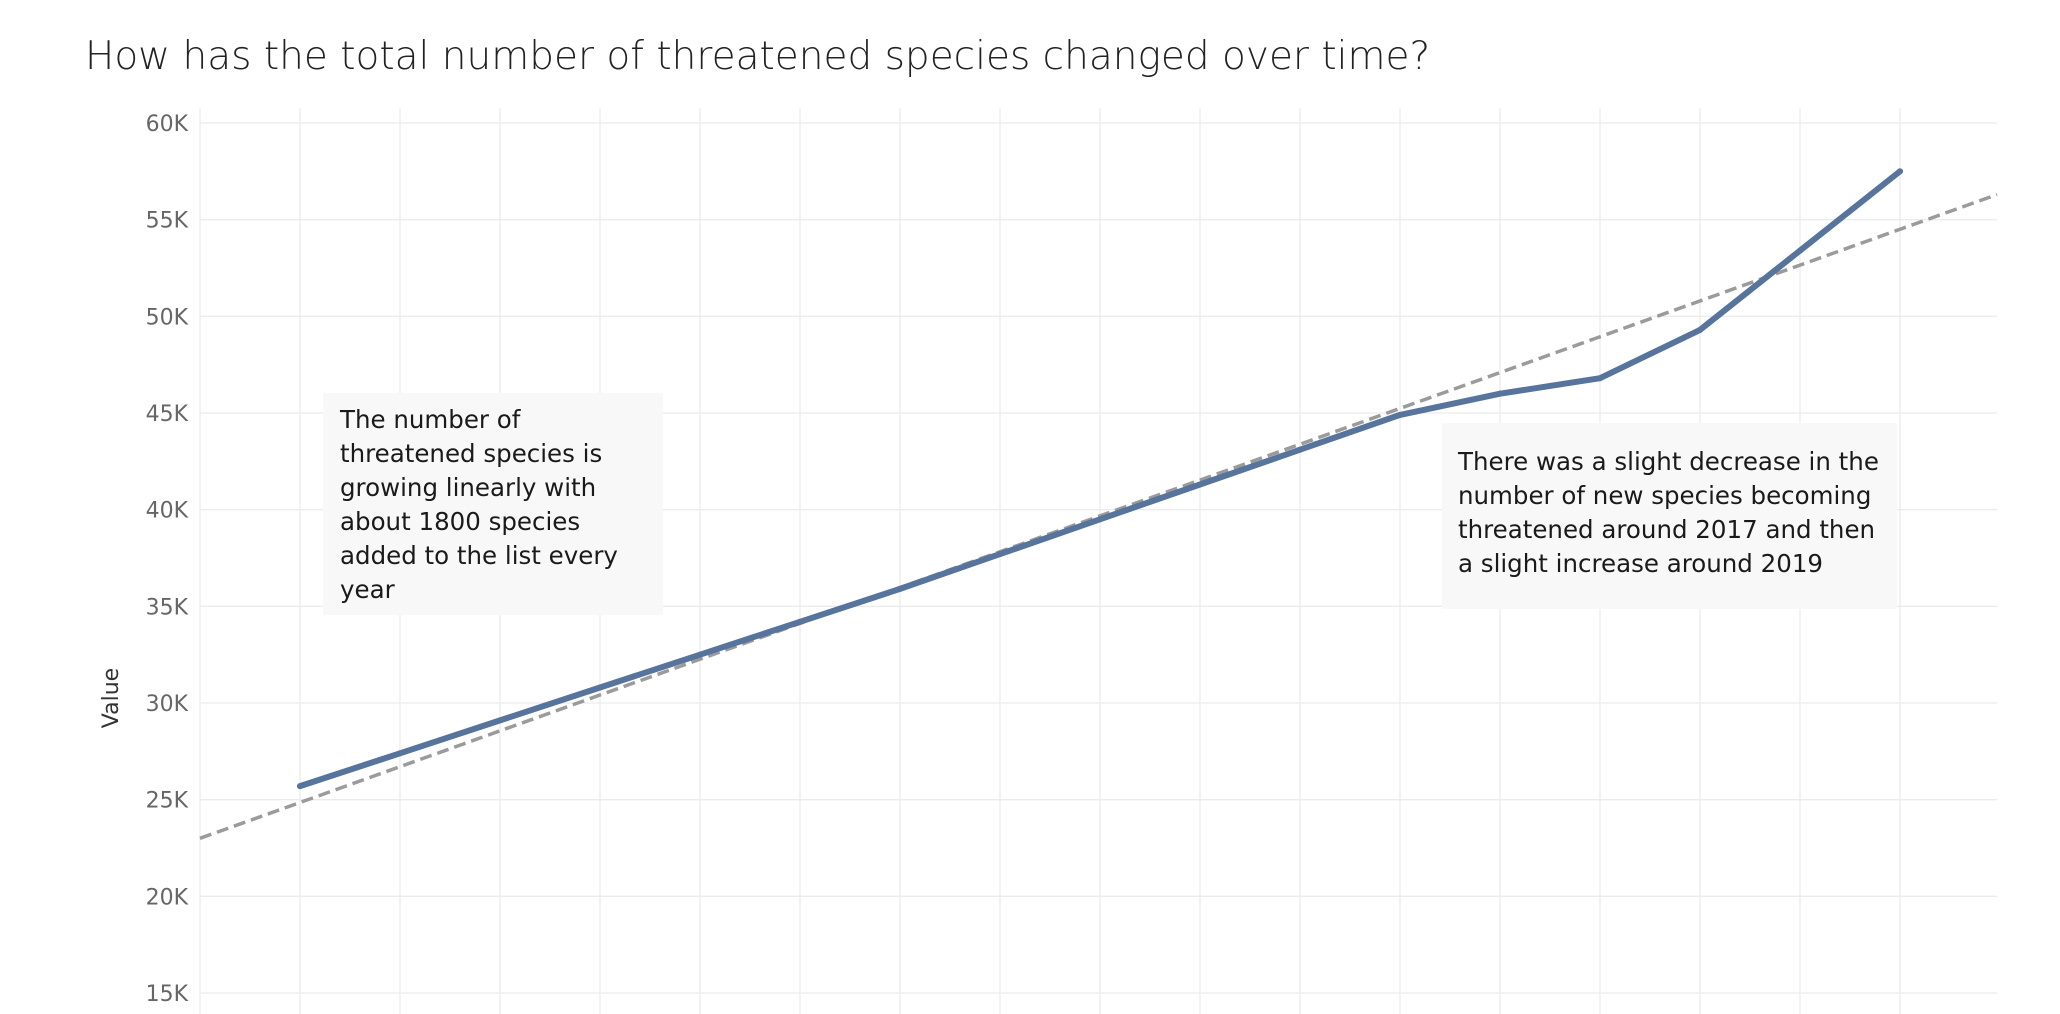 Image resolution: width=2060 pixels, height=1014 pixels. Describe the element at coordinates (167, 511) in the screenshot. I see `y-tick-label: 40K` at that location.